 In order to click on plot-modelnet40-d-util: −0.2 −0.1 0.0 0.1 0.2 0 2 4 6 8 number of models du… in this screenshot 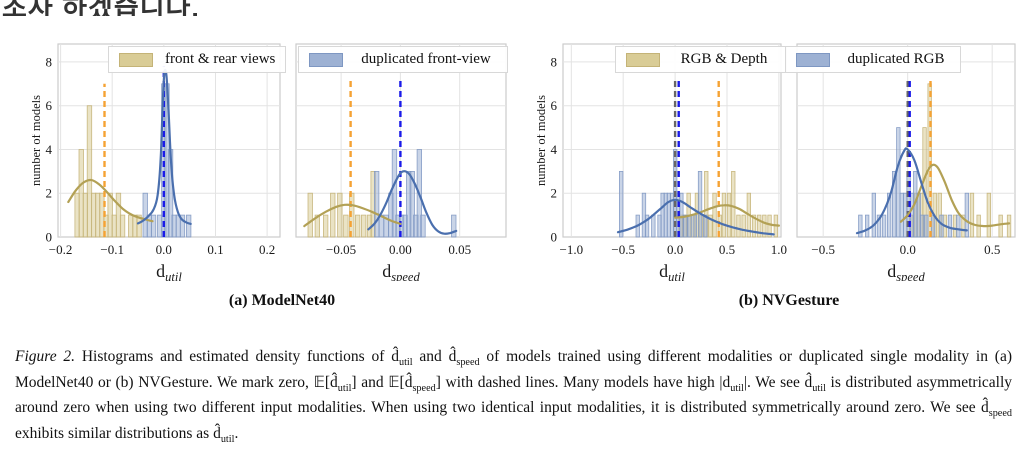, I will do `click(162, 159)`.